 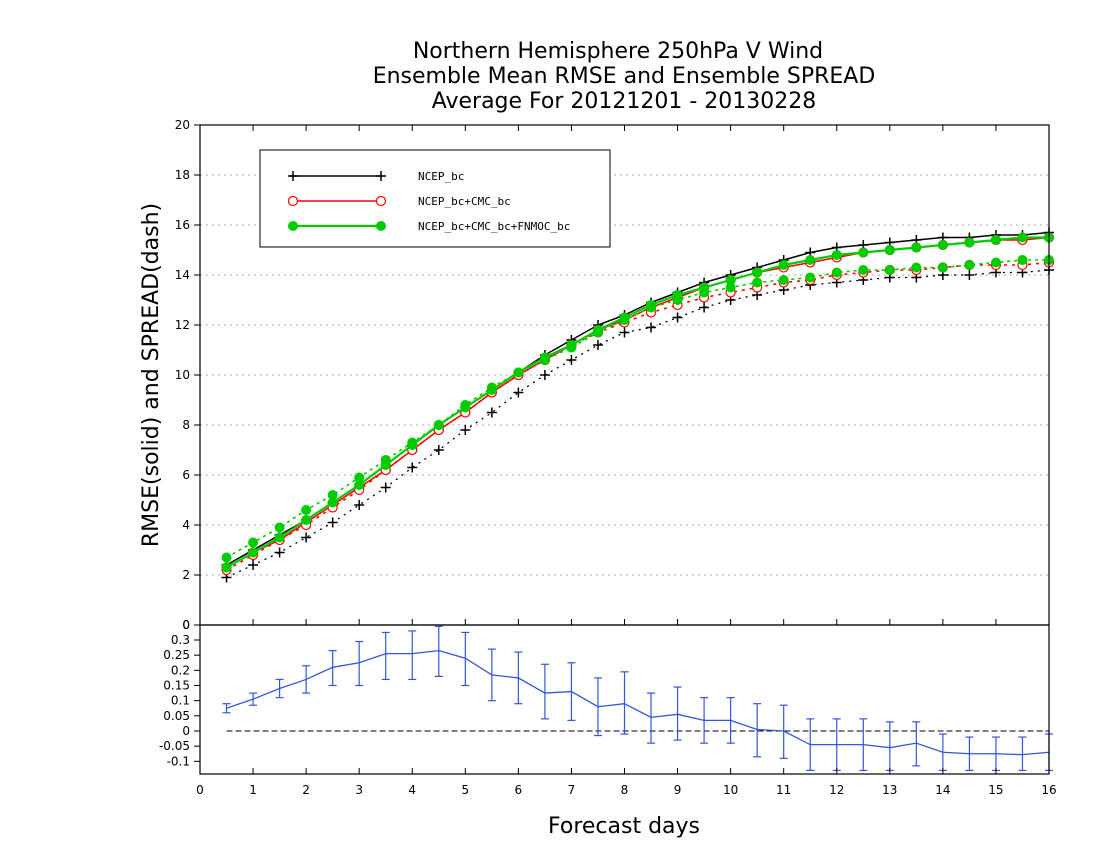 I want to click on y-tick-label: -0.1, so click(x=178, y=761).